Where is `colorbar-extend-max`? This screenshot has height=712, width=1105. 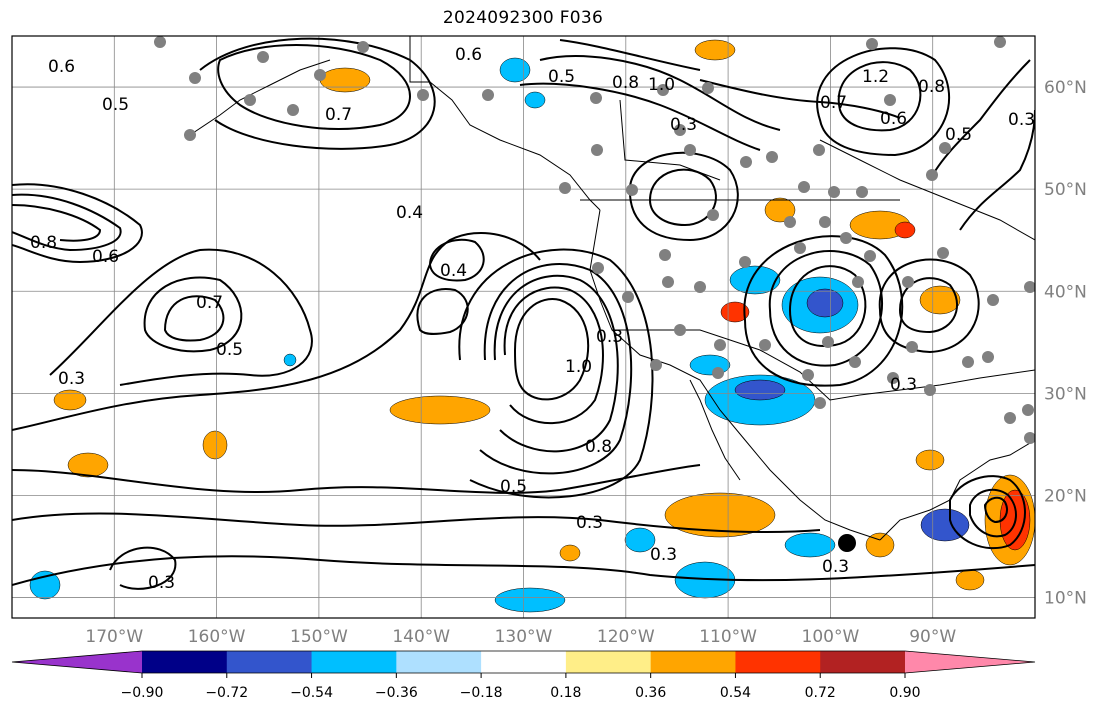
colorbar-extend-max is located at coordinates (970, 662).